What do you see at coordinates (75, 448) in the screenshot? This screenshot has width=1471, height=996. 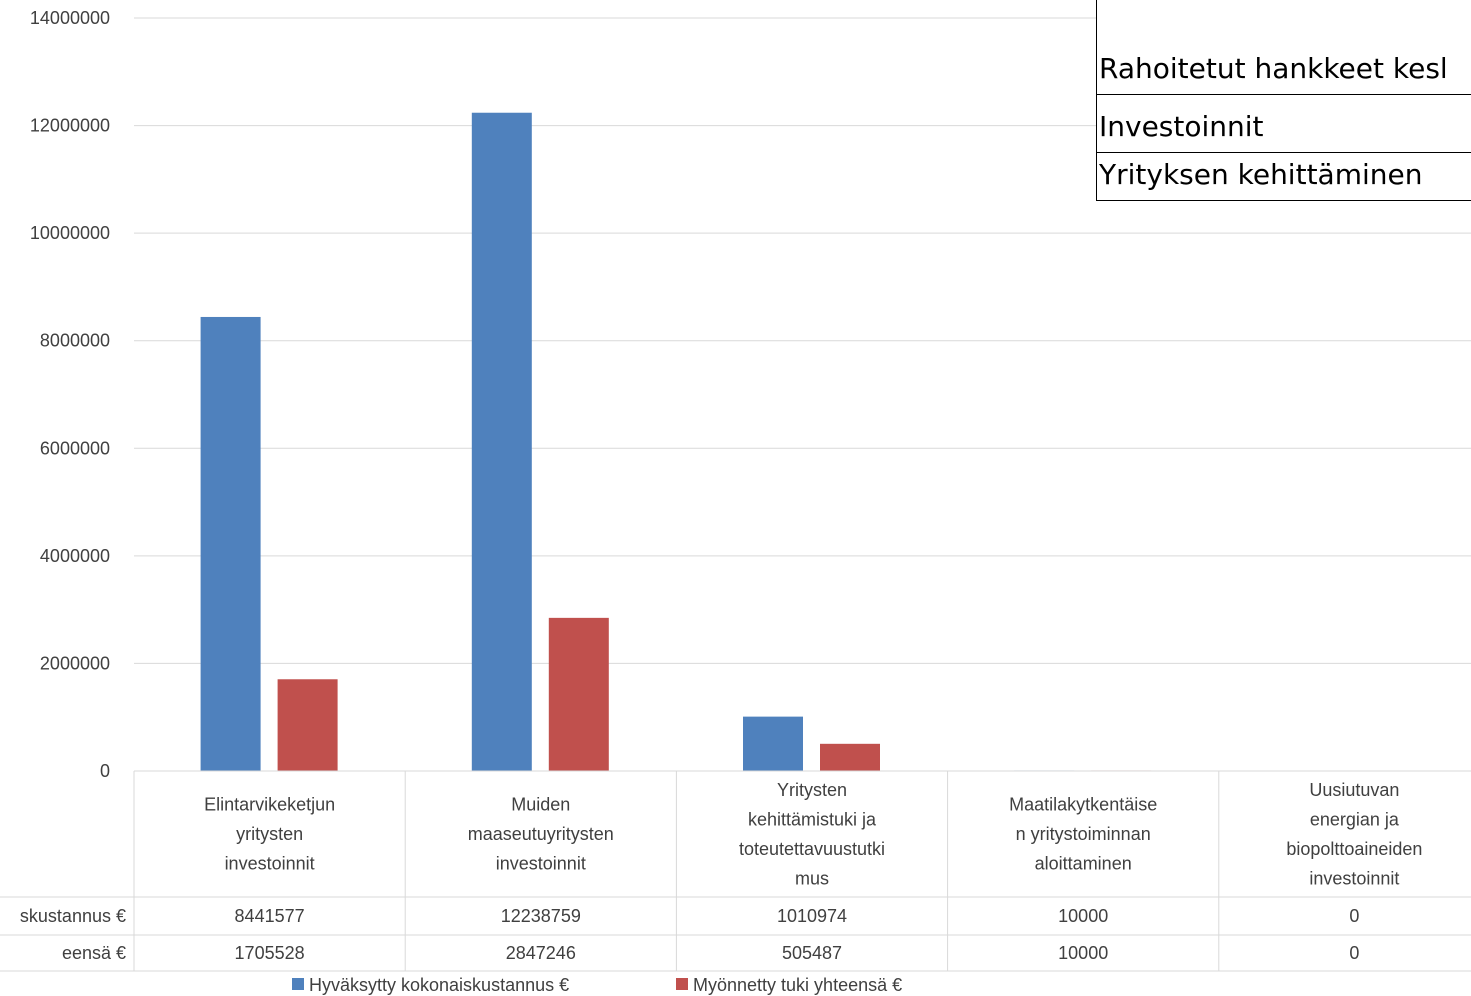 I see `y-tick-label: 6000000` at bounding box center [75, 448].